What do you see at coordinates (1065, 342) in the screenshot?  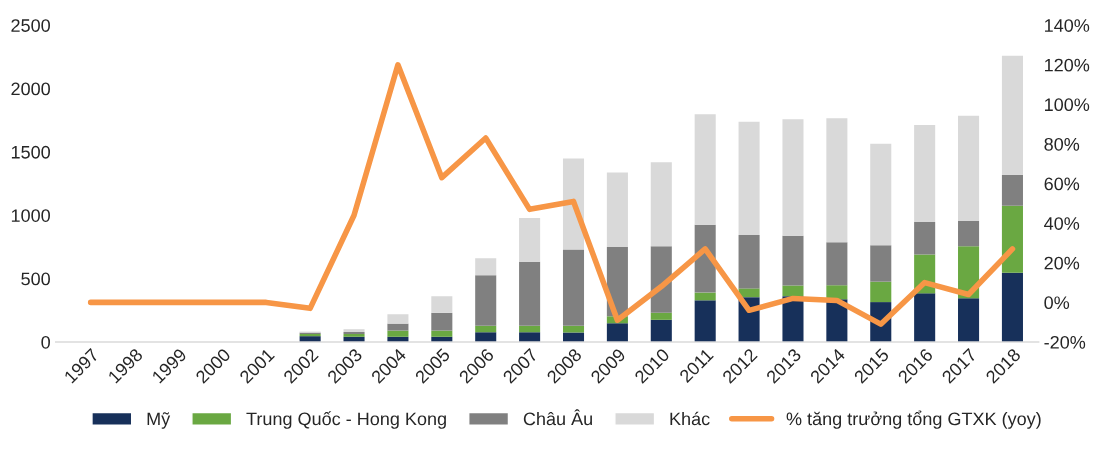 I see `y2-tick-label: -20%` at bounding box center [1065, 342].